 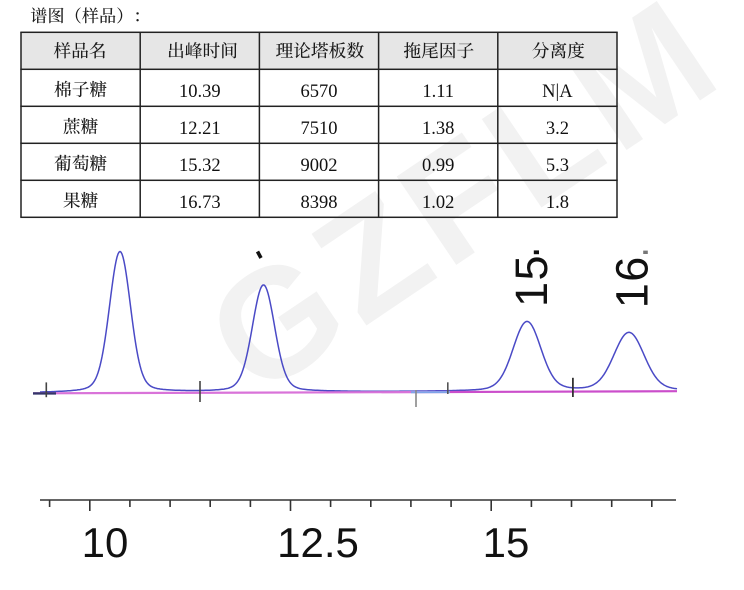 I want to click on svg-text: 1.38, so click(x=438, y=129).